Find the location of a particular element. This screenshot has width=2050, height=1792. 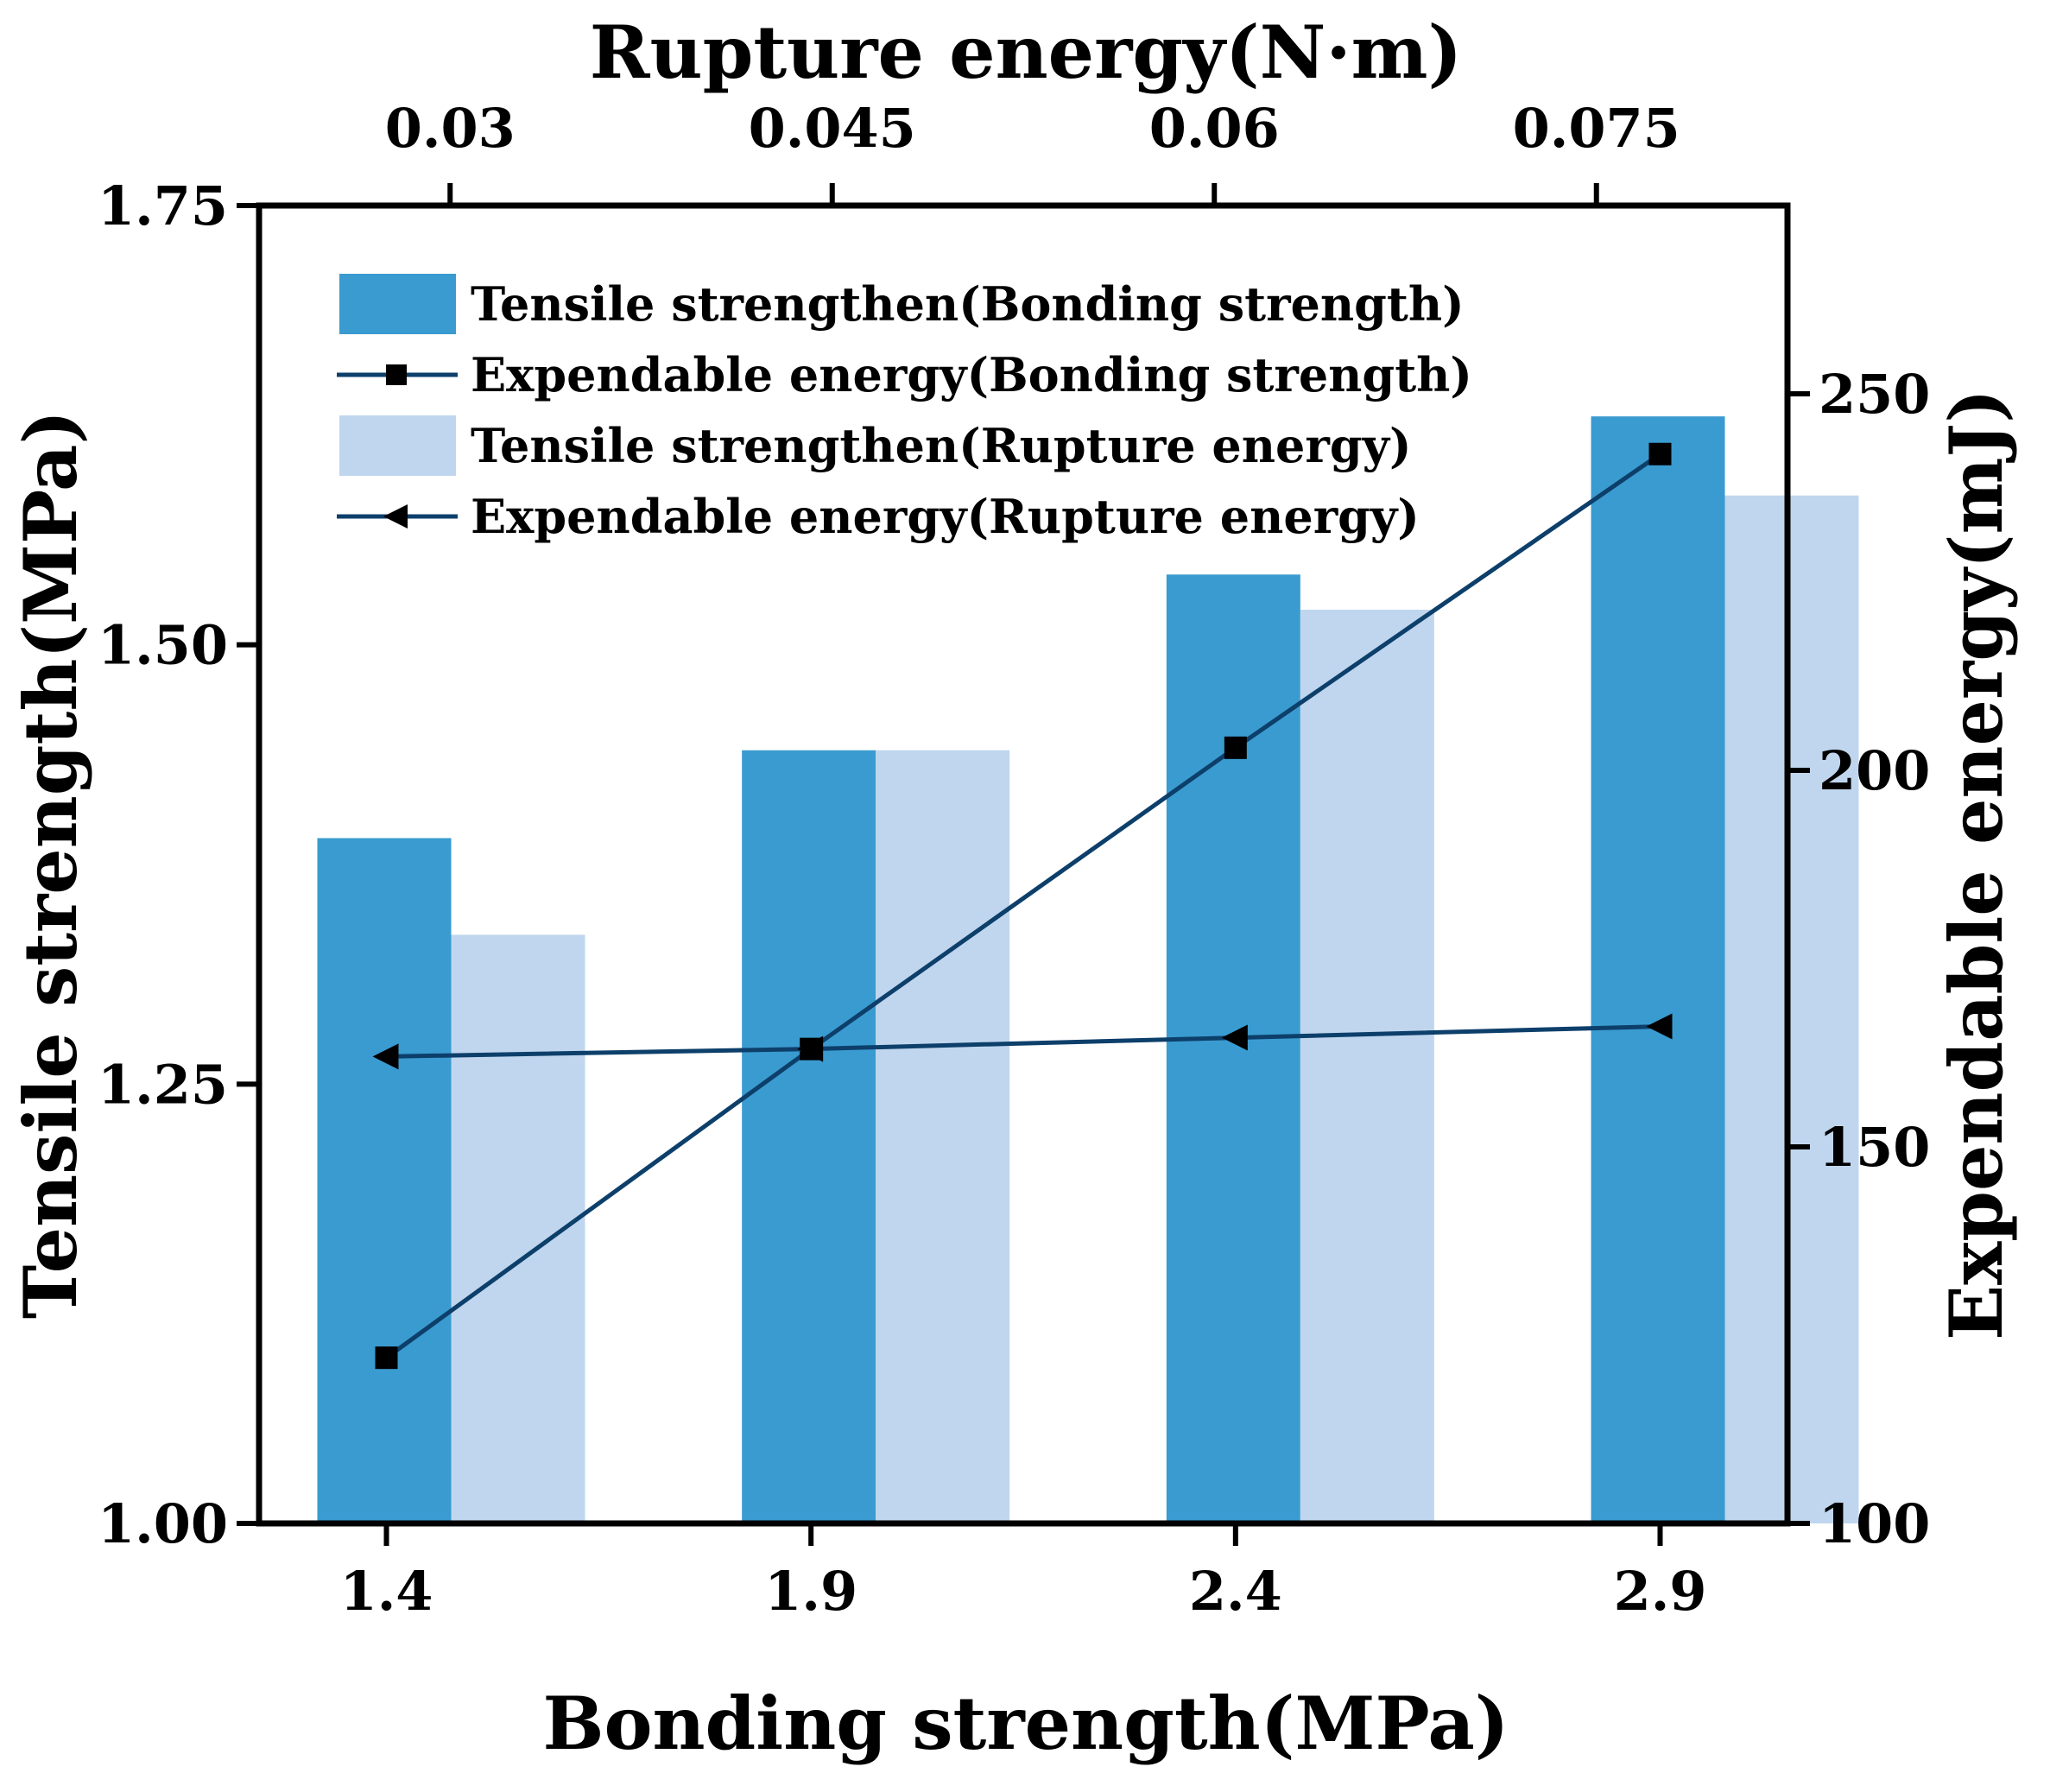

marker-energy-bonding-2.9 is located at coordinates (1660, 454).